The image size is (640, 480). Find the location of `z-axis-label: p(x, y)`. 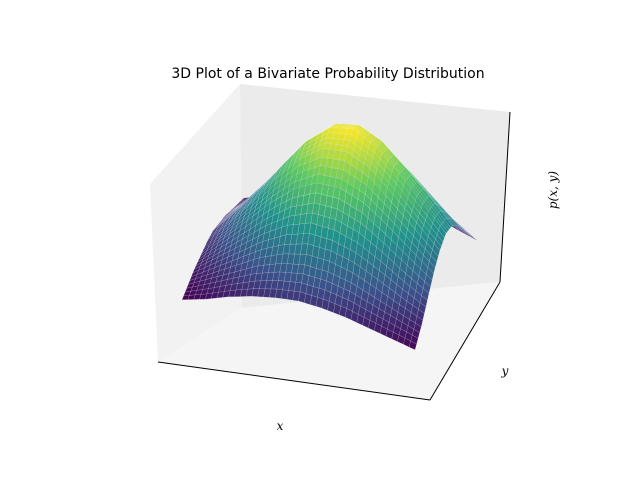

z-axis-label: p(x, y) is located at coordinates (553, 190).